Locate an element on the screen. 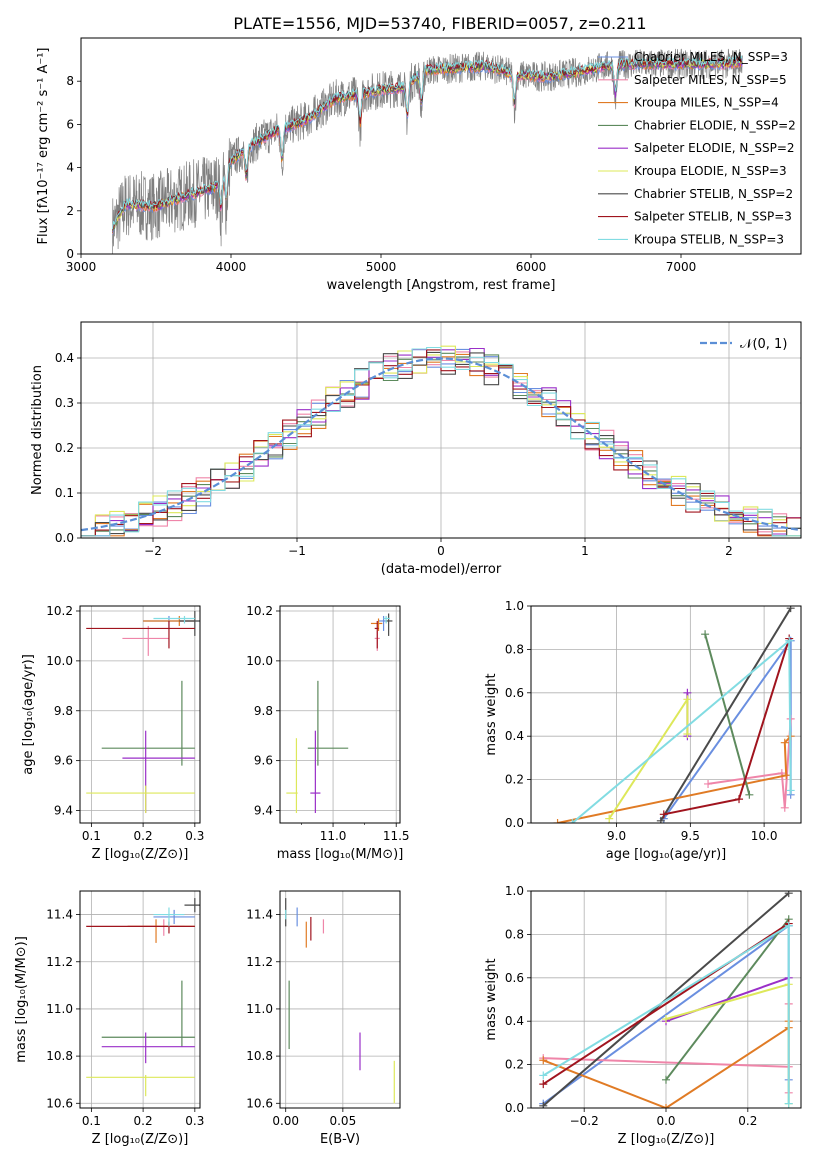 The height and width of the screenshot is (1170, 819). x-axis-label: E(B-V) is located at coordinates (340, 1139).